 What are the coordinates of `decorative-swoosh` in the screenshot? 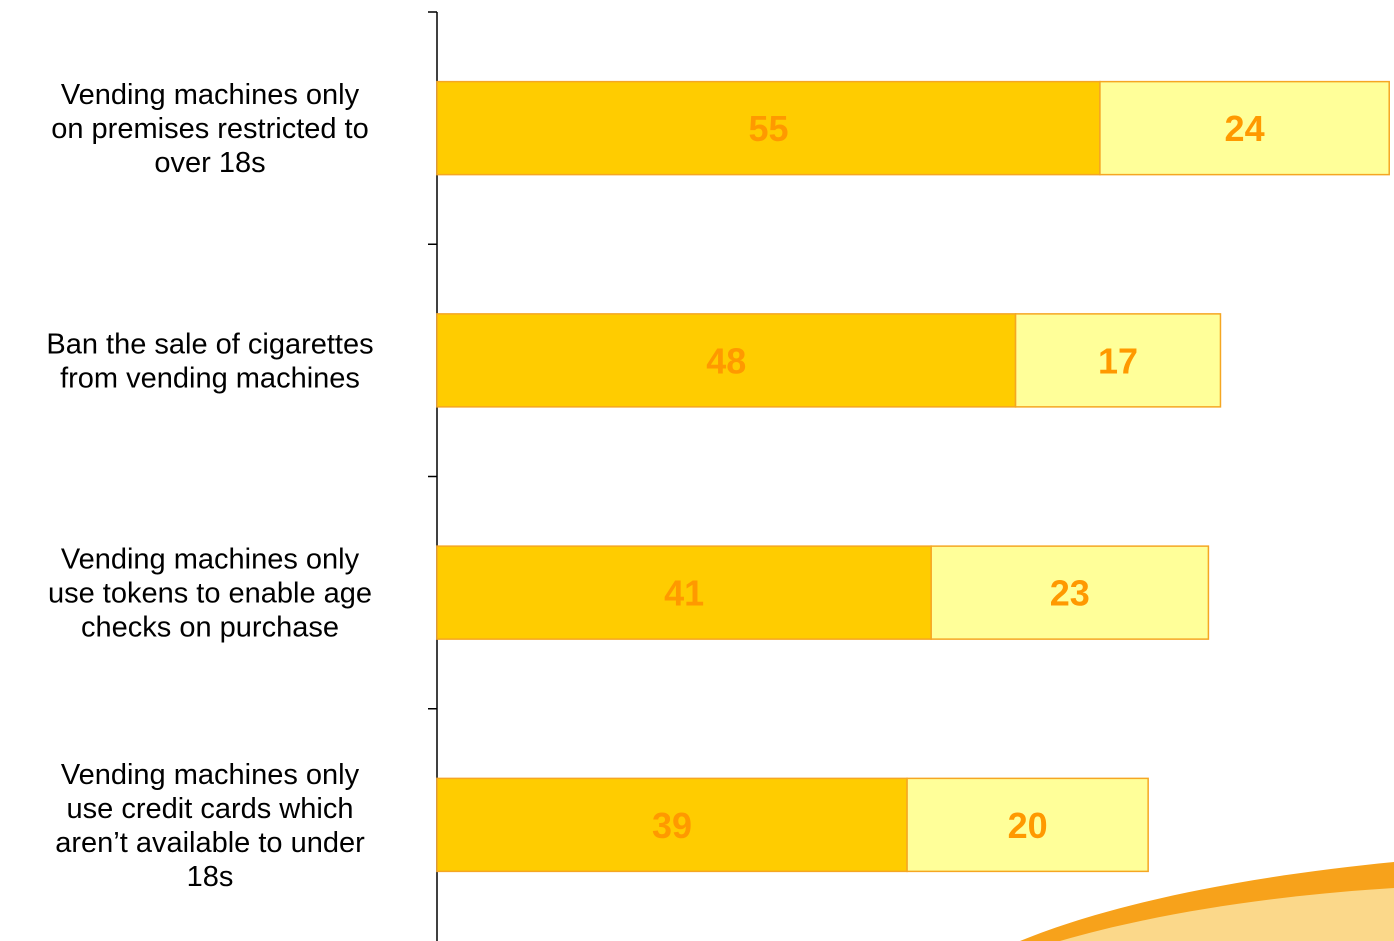 It's located at (1207, 901).